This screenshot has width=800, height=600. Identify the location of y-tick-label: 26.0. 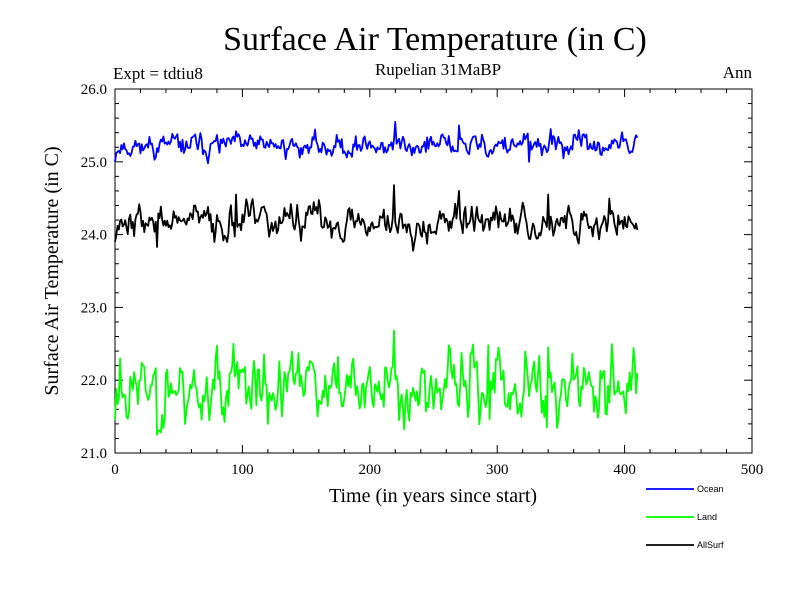
(94, 90).